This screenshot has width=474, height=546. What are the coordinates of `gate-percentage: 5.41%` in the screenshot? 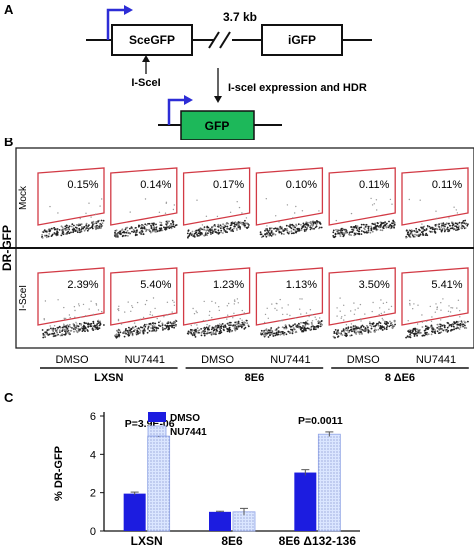 It's located at (446, 285).